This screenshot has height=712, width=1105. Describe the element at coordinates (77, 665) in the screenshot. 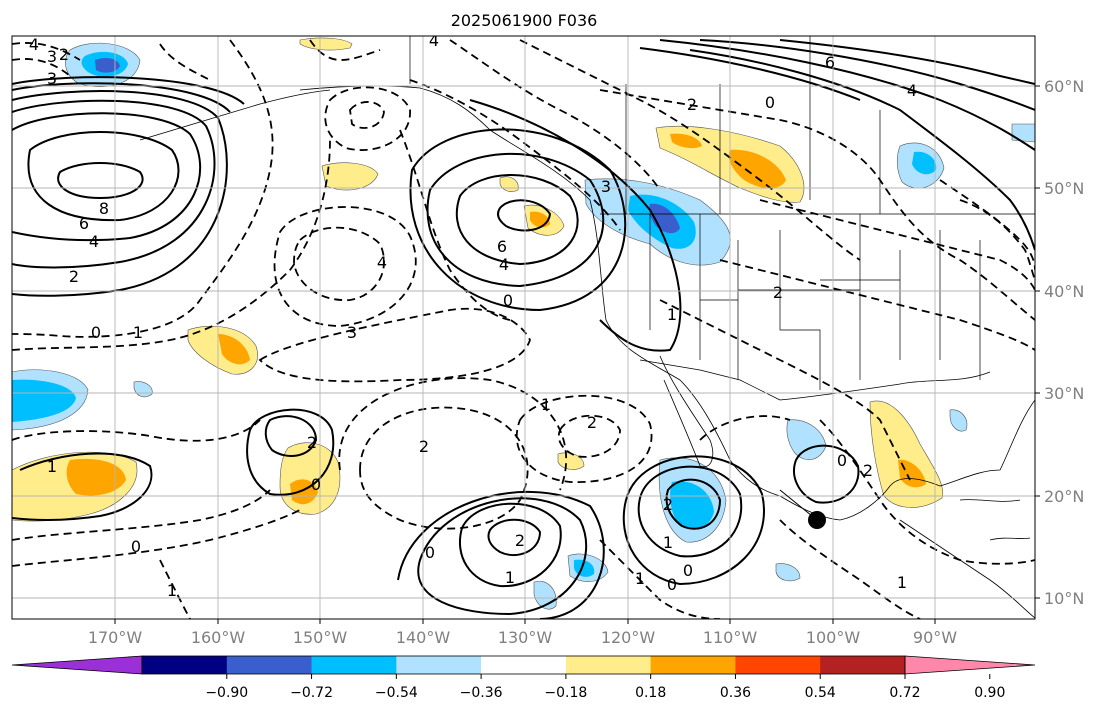

I see `colorbar-extension-low` at that location.